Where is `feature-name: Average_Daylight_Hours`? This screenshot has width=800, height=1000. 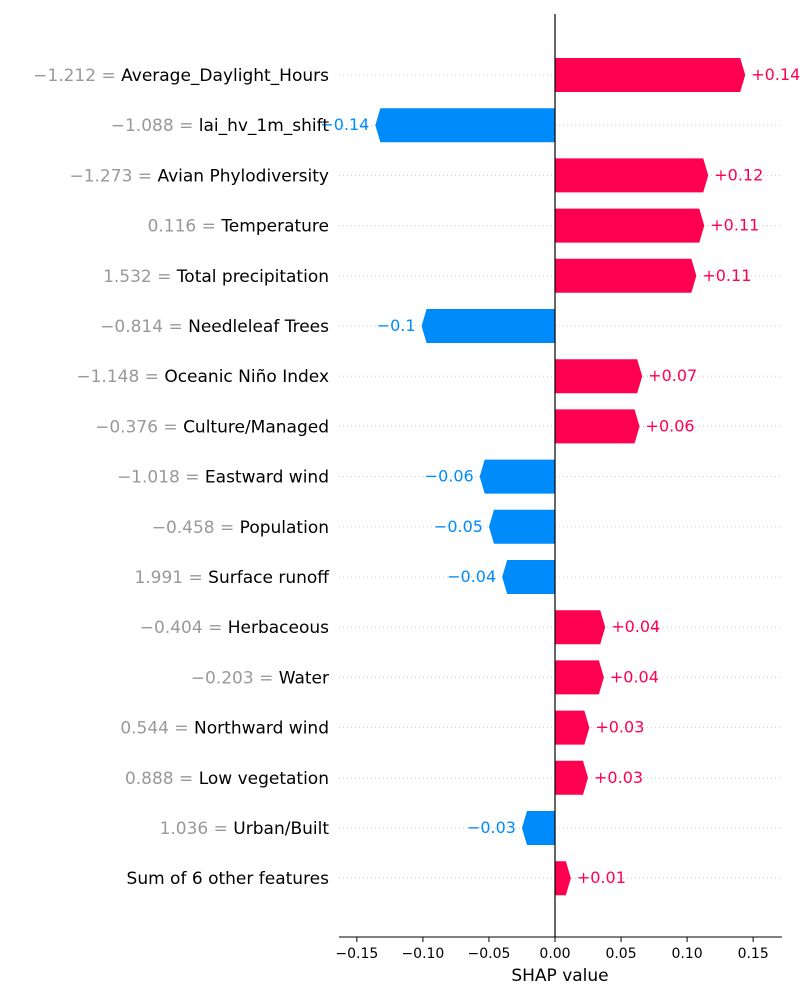 feature-name: Average_Daylight_Hours is located at coordinates (225, 76).